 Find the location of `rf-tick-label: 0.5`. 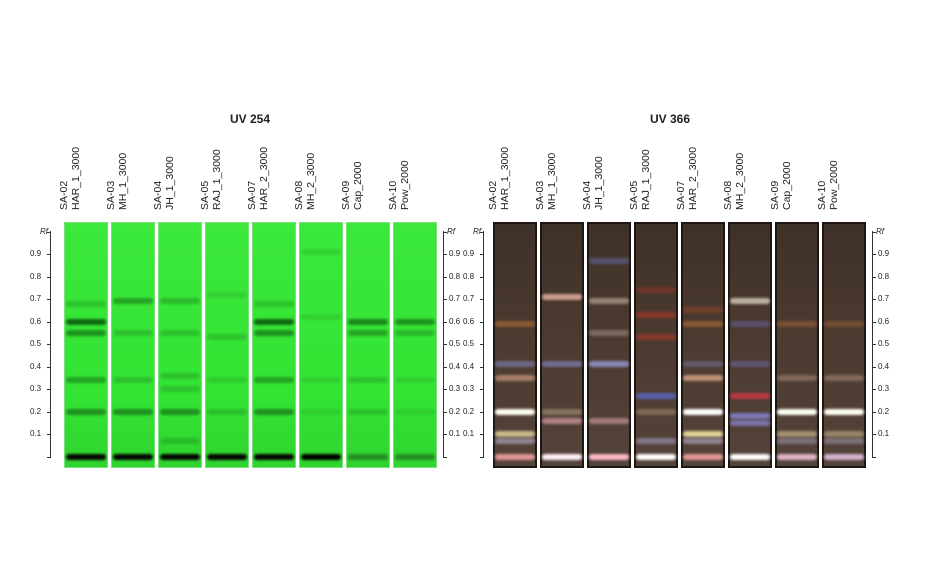

rf-tick-label: 0.5 is located at coordinates (884, 343).